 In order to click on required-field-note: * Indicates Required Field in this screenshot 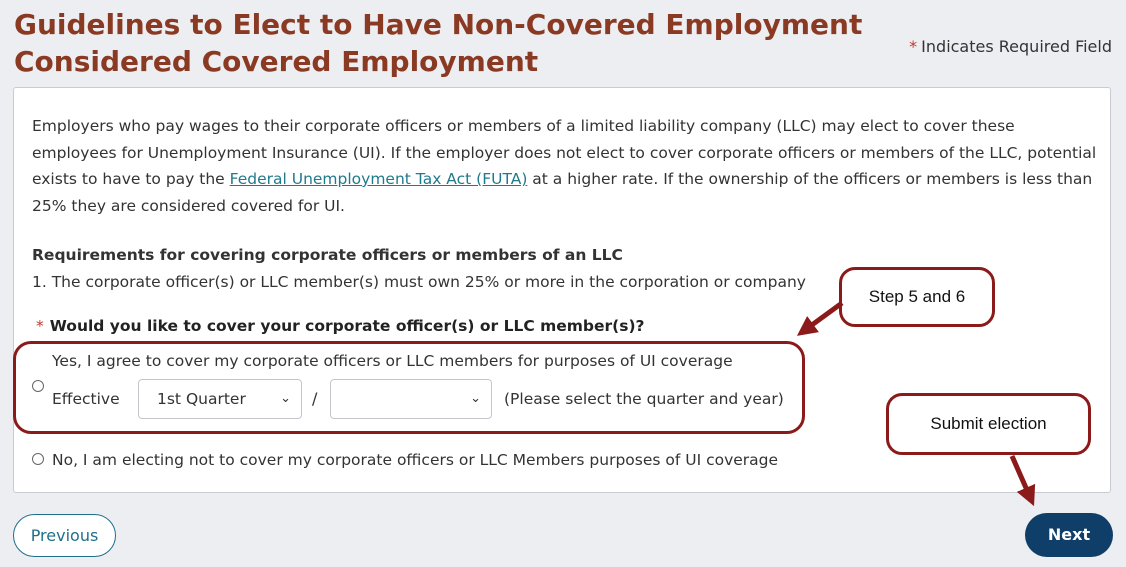, I will do `click(1010, 46)`.